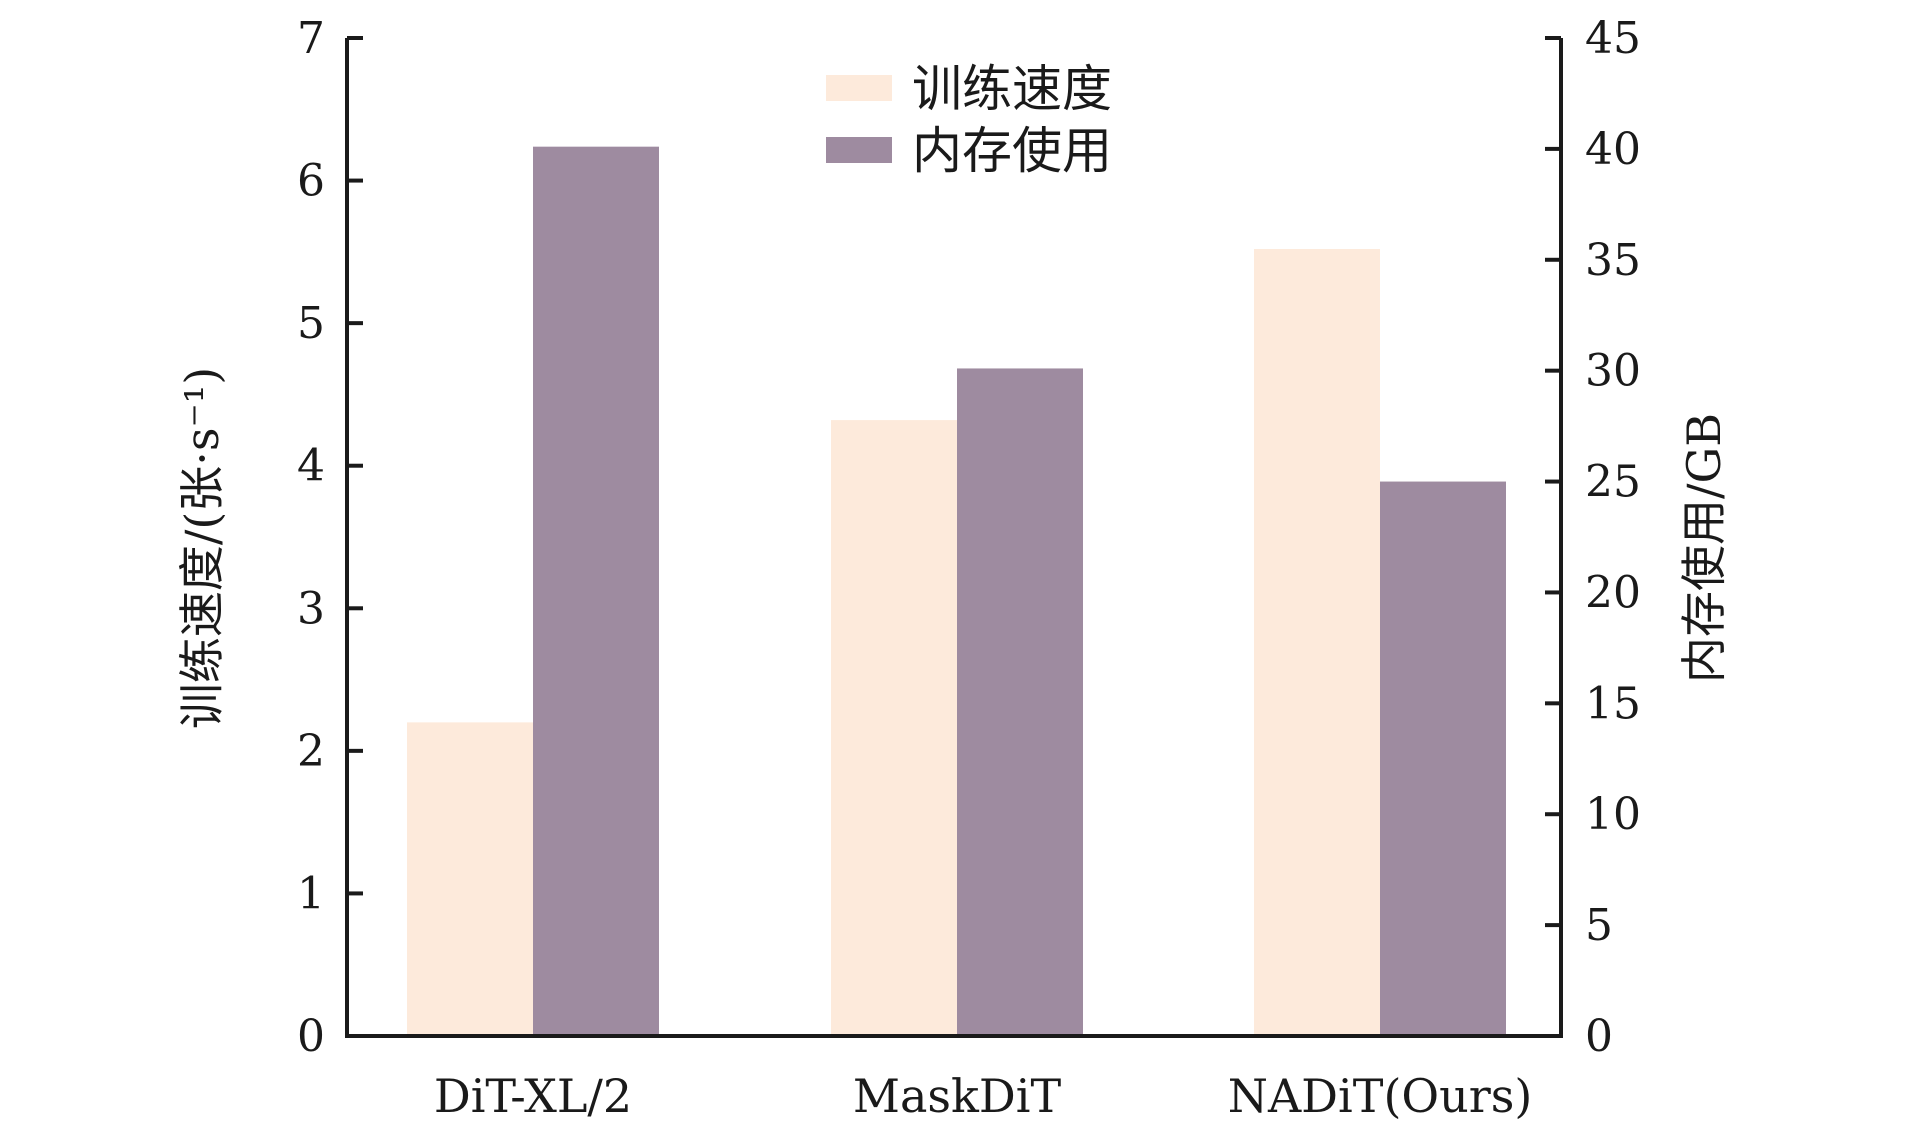 This screenshot has width=1913, height=1134. What do you see at coordinates (1613, 482) in the screenshot?
I see `y-right-tick-label: 25` at bounding box center [1613, 482].